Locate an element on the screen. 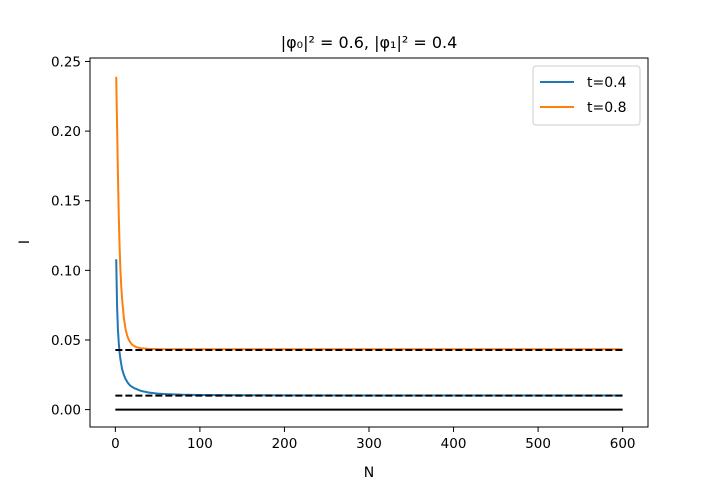 This screenshot has height=480, width=720. legend-box is located at coordinates (586, 95).